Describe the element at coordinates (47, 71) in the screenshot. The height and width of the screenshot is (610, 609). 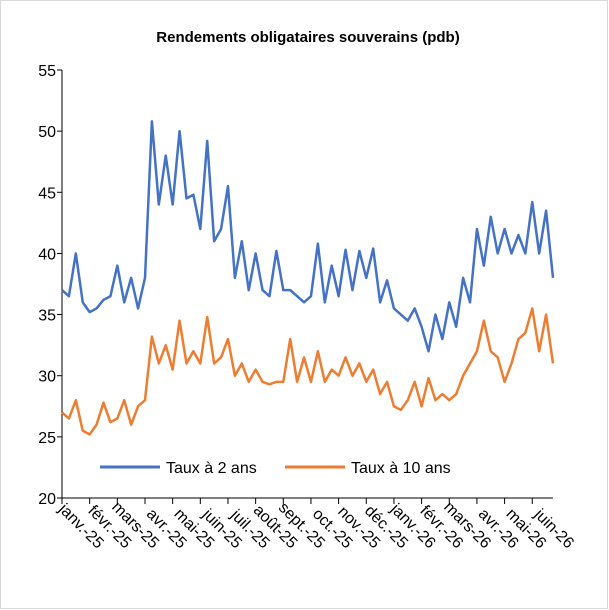
I see `y-tick-label: 55` at that location.